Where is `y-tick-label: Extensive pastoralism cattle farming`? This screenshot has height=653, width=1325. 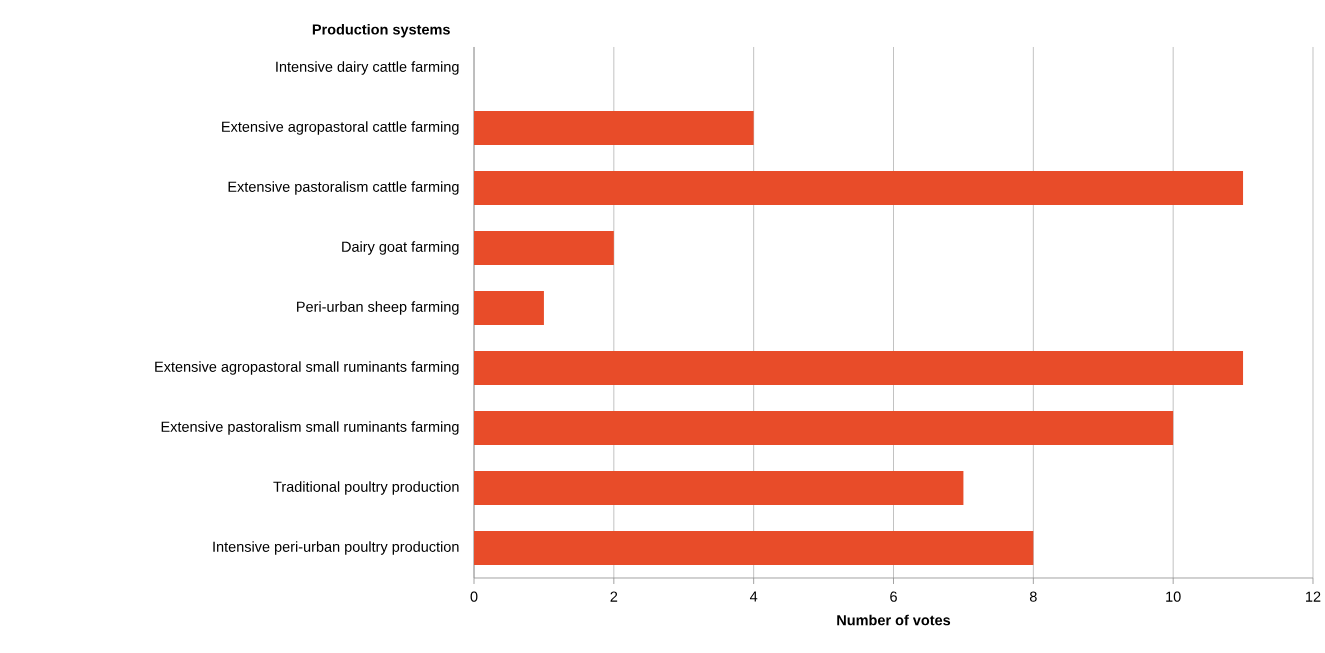
y-tick-label: Extensive pastoralism cattle farming is located at coordinates (343, 188).